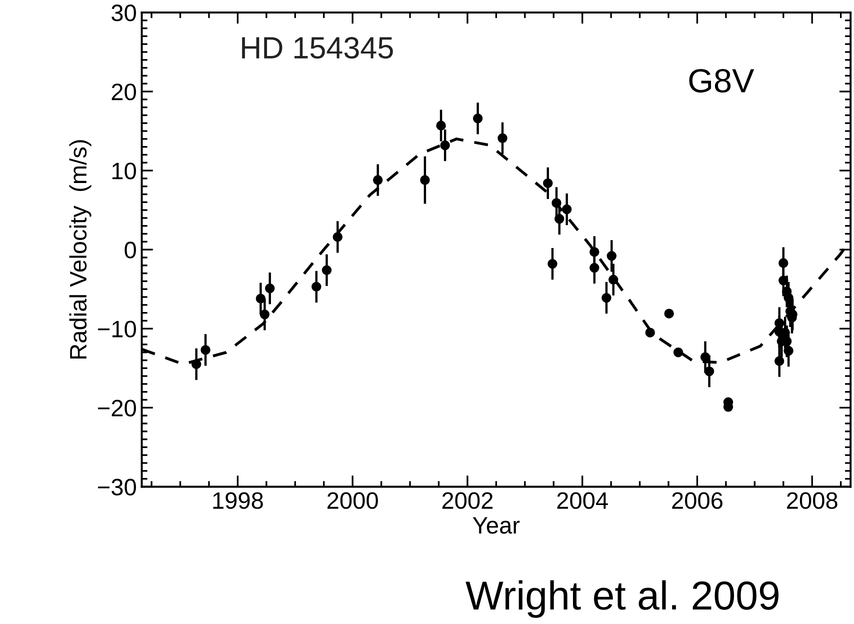 The height and width of the screenshot is (624, 854). What do you see at coordinates (467, 500) in the screenshot?
I see `x-tick-label: 2002` at bounding box center [467, 500].